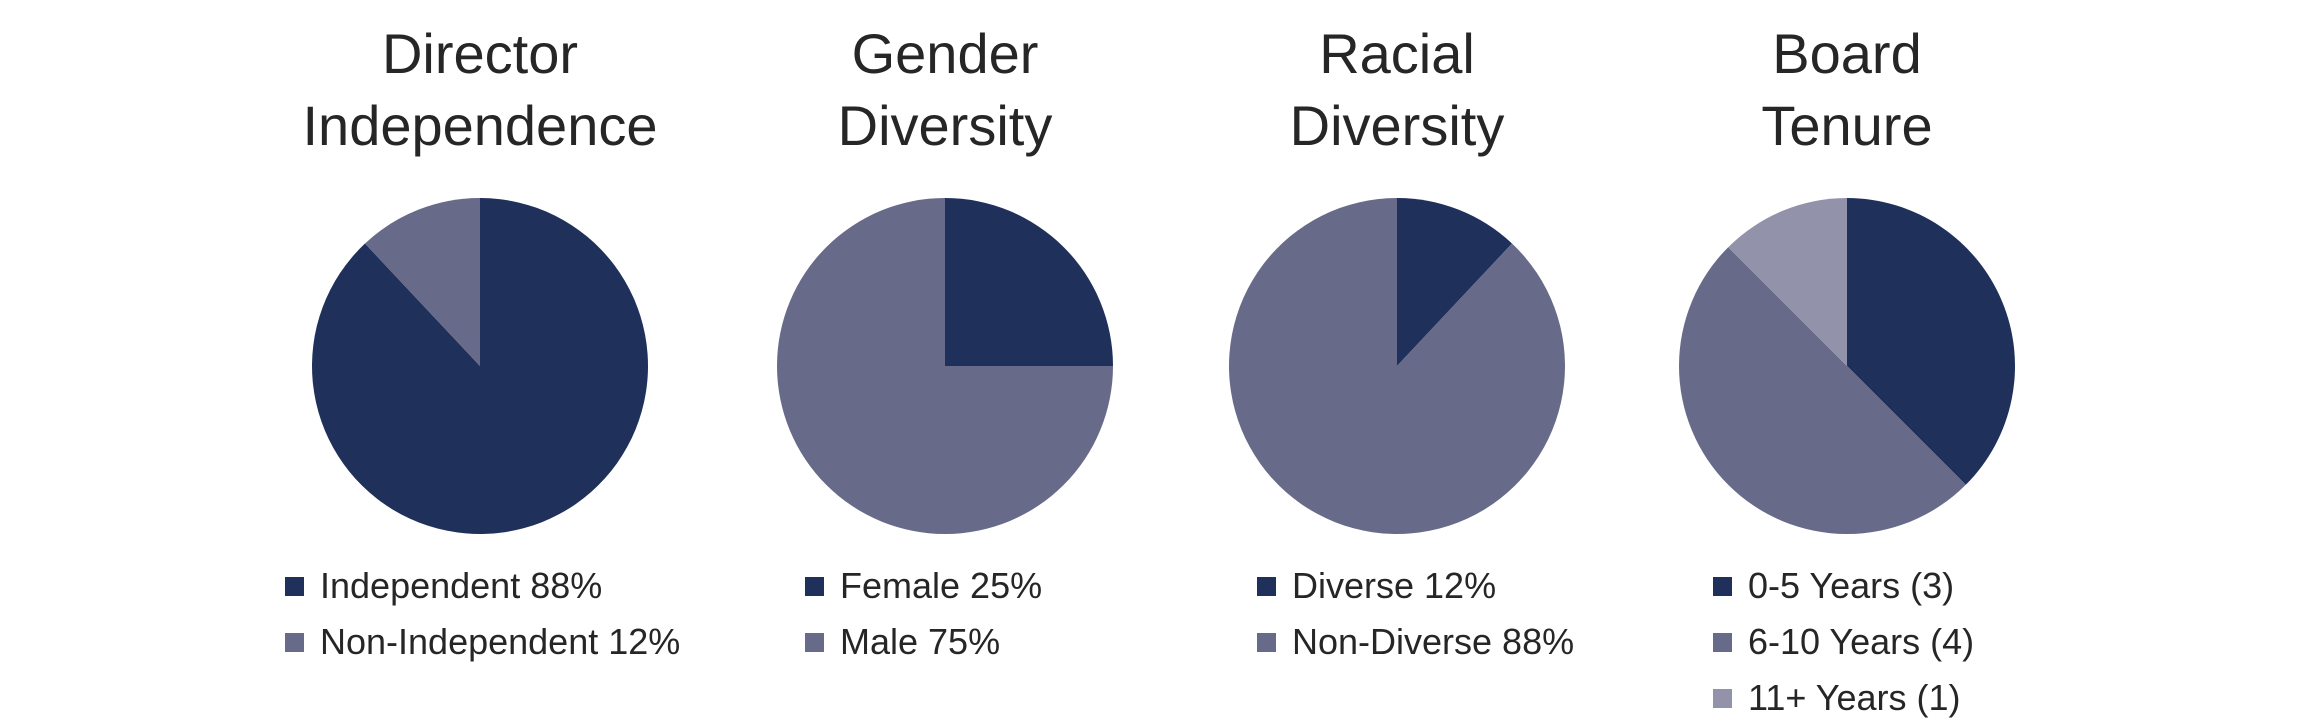 The width and height of the screenshot is (2301, 726). I want to click on chart-title-line: Director, so click(480, 53).